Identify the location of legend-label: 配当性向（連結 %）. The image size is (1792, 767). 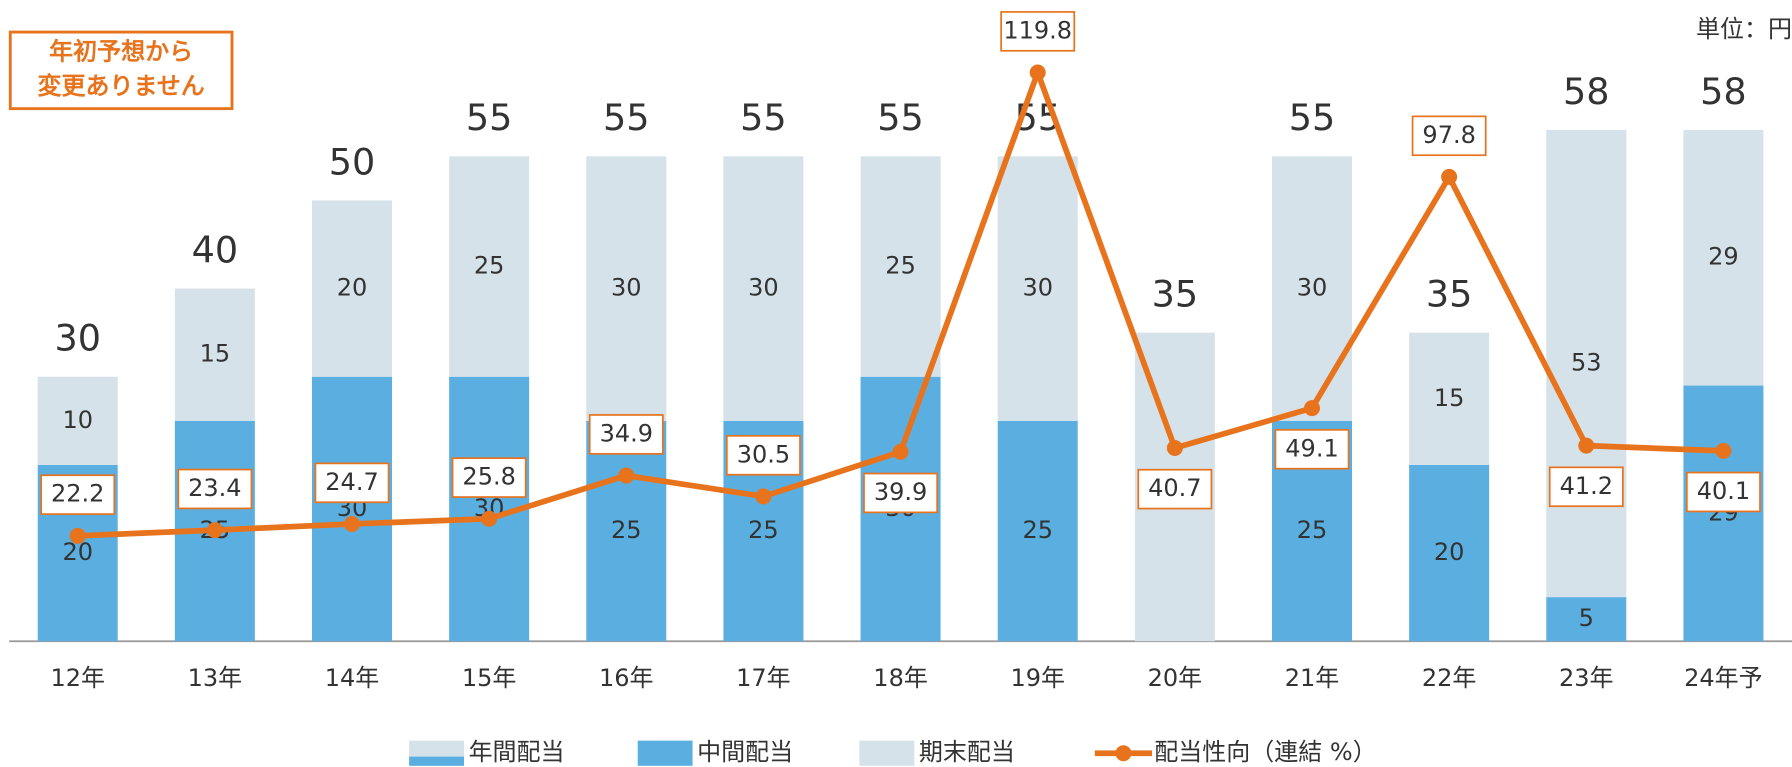
(1265, 752).